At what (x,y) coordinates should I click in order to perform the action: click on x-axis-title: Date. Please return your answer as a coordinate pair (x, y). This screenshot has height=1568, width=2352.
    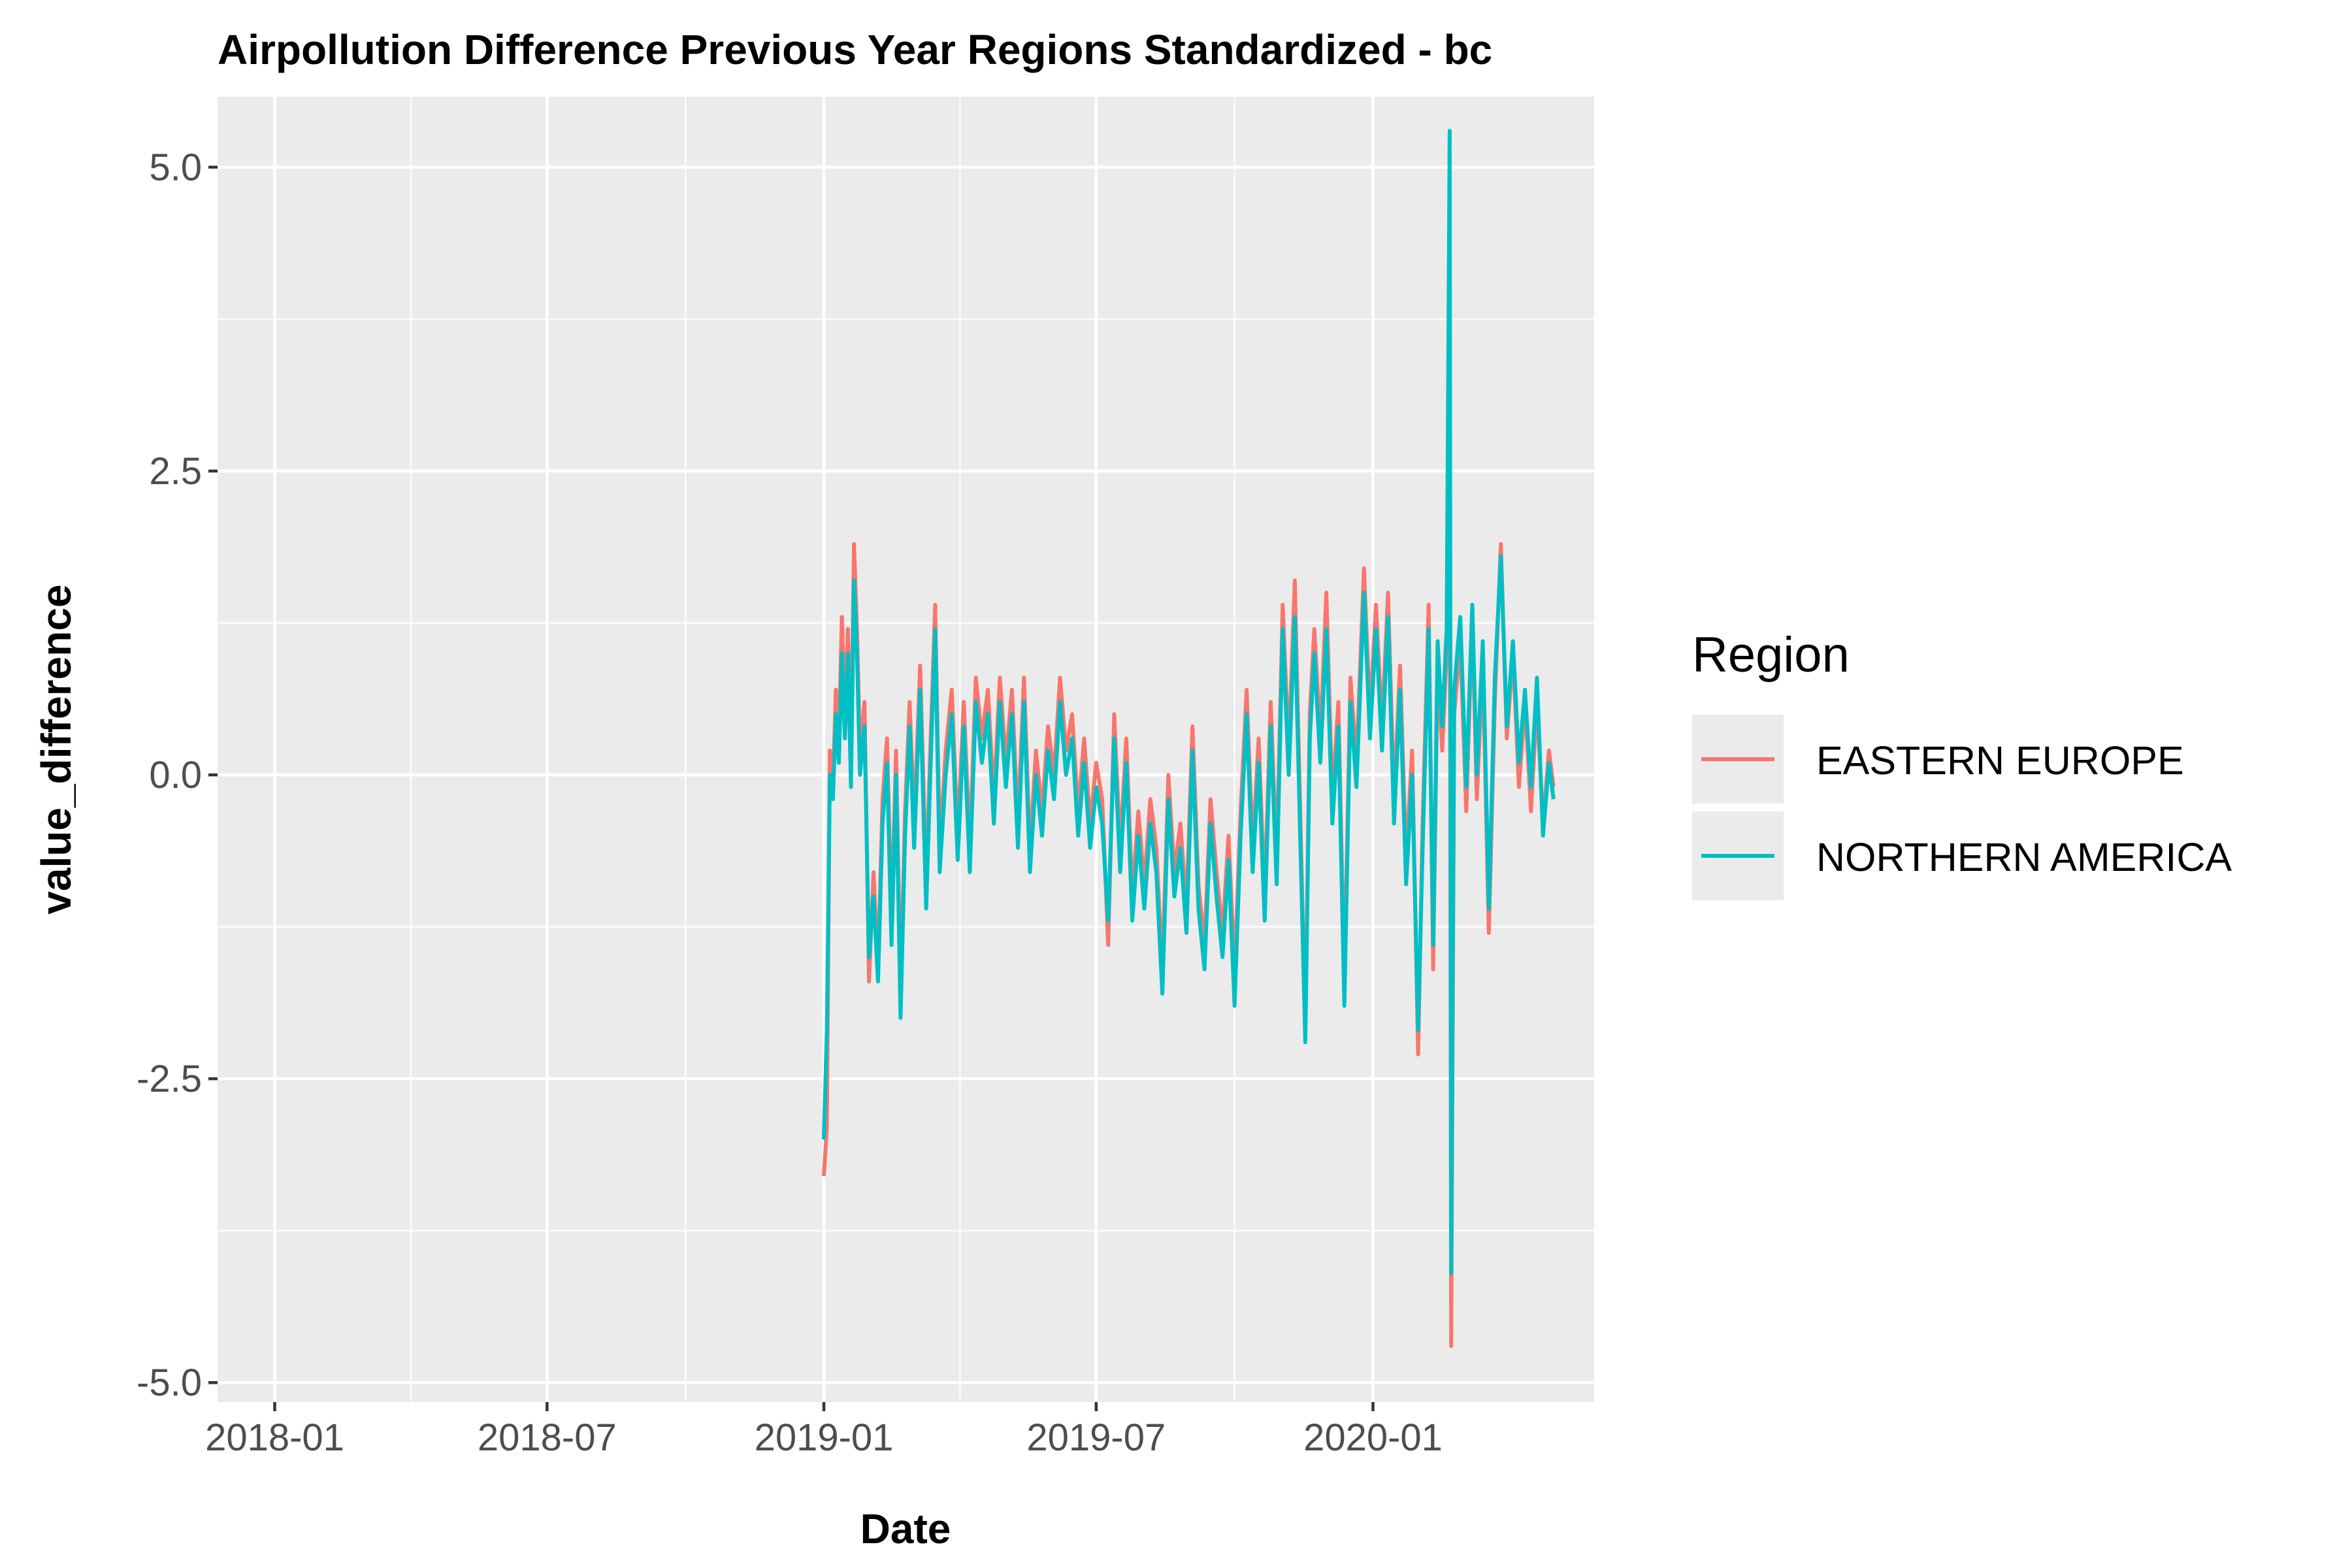
    Looking at the image, I should click on (905, 1528).